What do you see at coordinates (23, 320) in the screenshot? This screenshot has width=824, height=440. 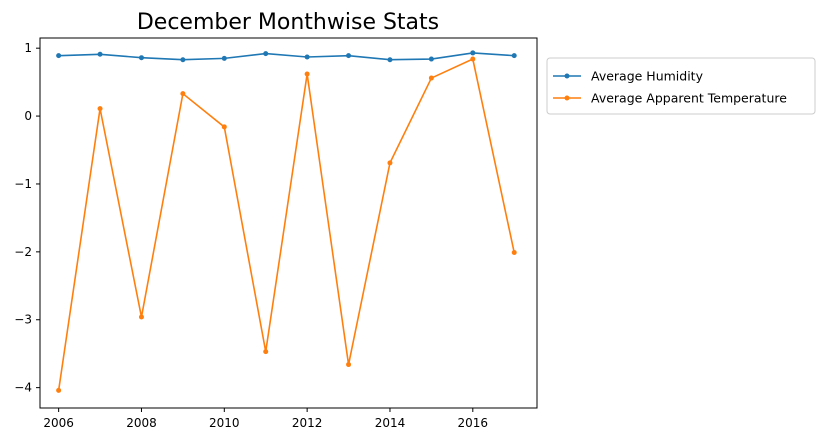 I see `y-tick-label: −3` at bounding box center [23, 320].